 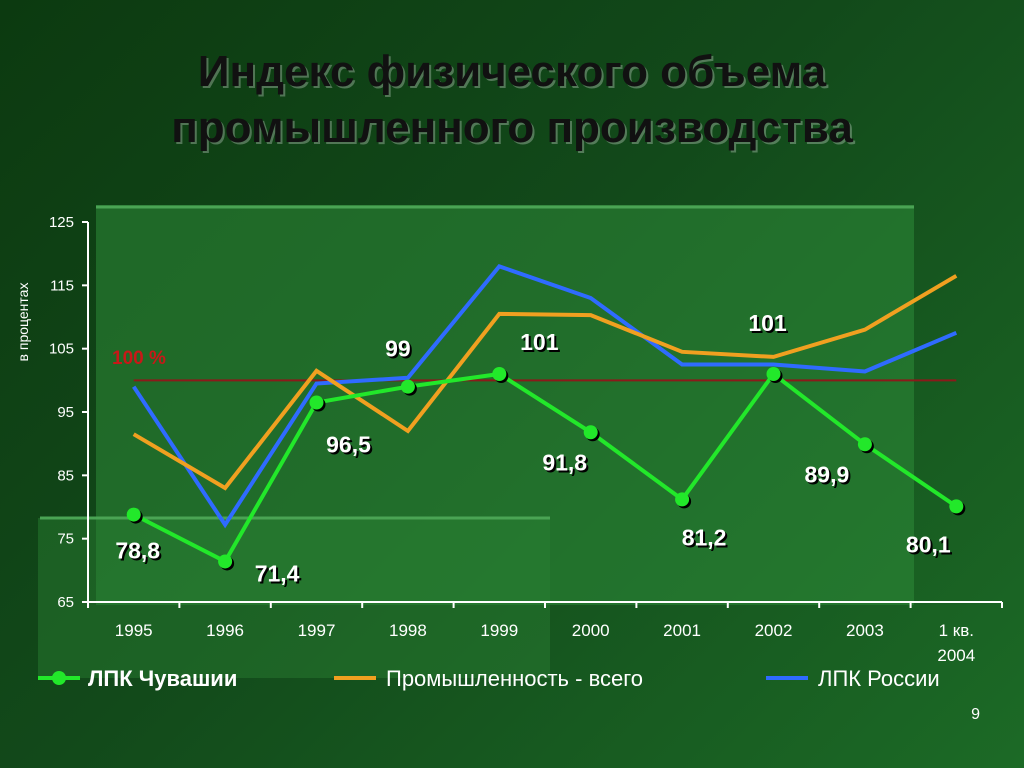 I want to click on data-label-shadow: 80,1, so click(x=930, y=546).